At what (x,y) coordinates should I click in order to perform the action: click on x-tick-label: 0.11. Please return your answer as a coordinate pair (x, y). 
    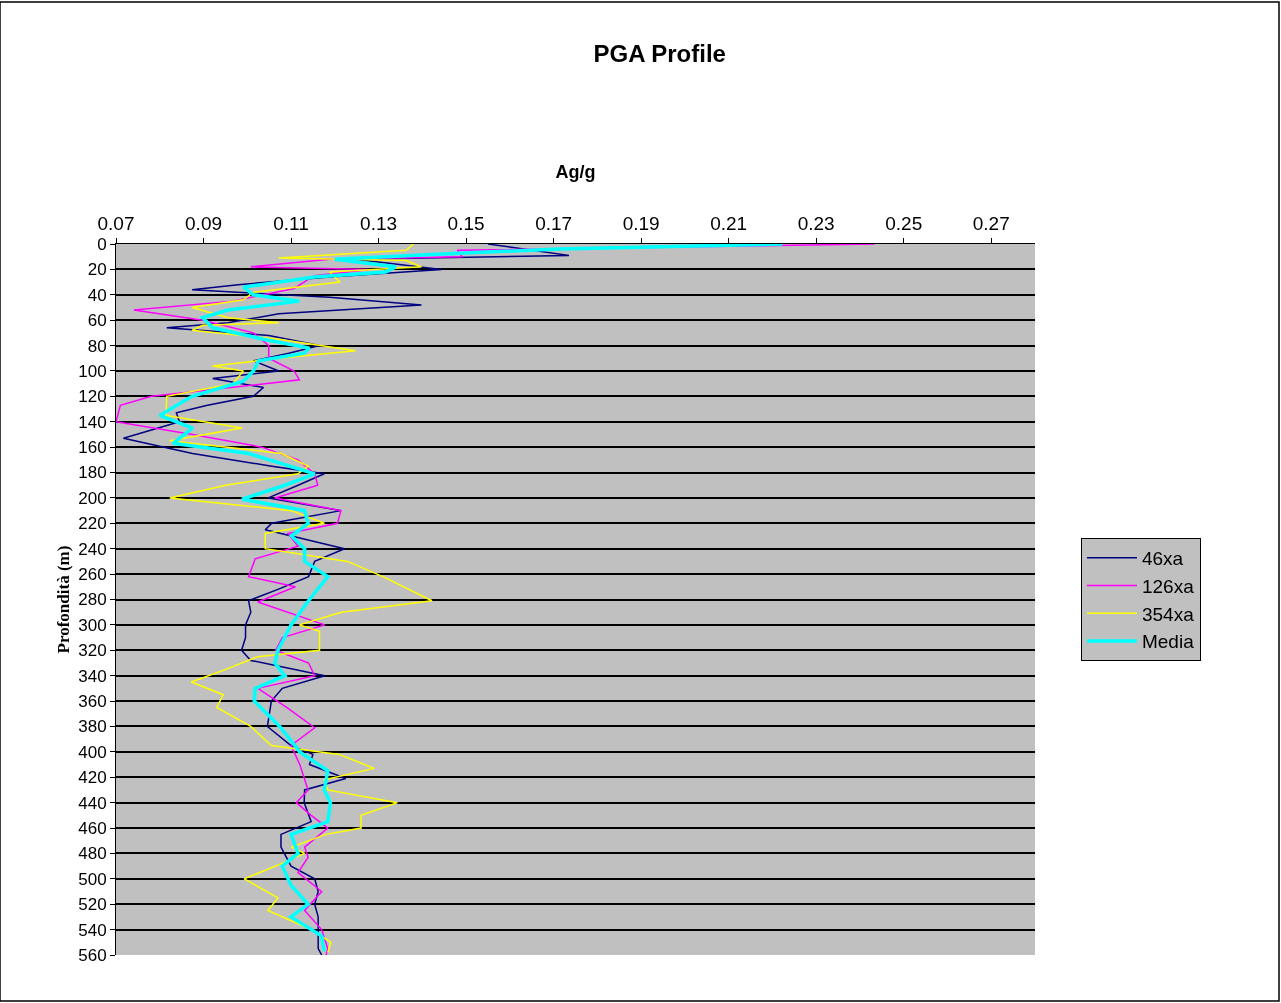
    Looking at the image, I should click on (291, 224).